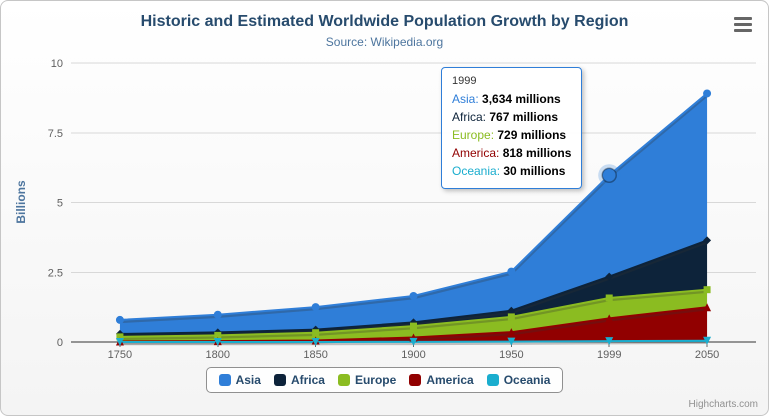 The height and width of the screenshot is (416, 769). I want to click on legend-item-europe: Europe, so click(367, 380).